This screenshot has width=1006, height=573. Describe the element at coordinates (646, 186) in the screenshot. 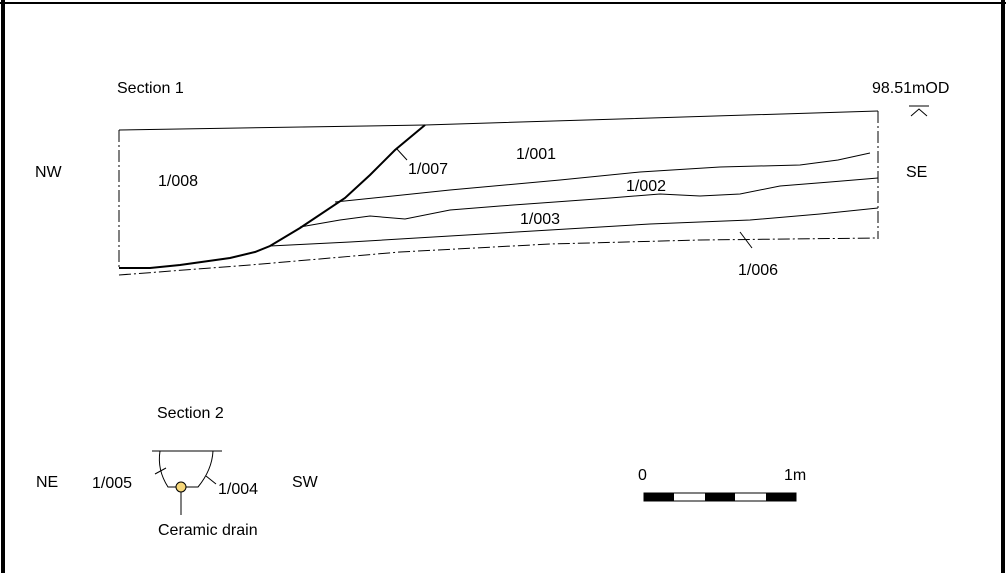

I see `context-1-002: 1/002` at that location.